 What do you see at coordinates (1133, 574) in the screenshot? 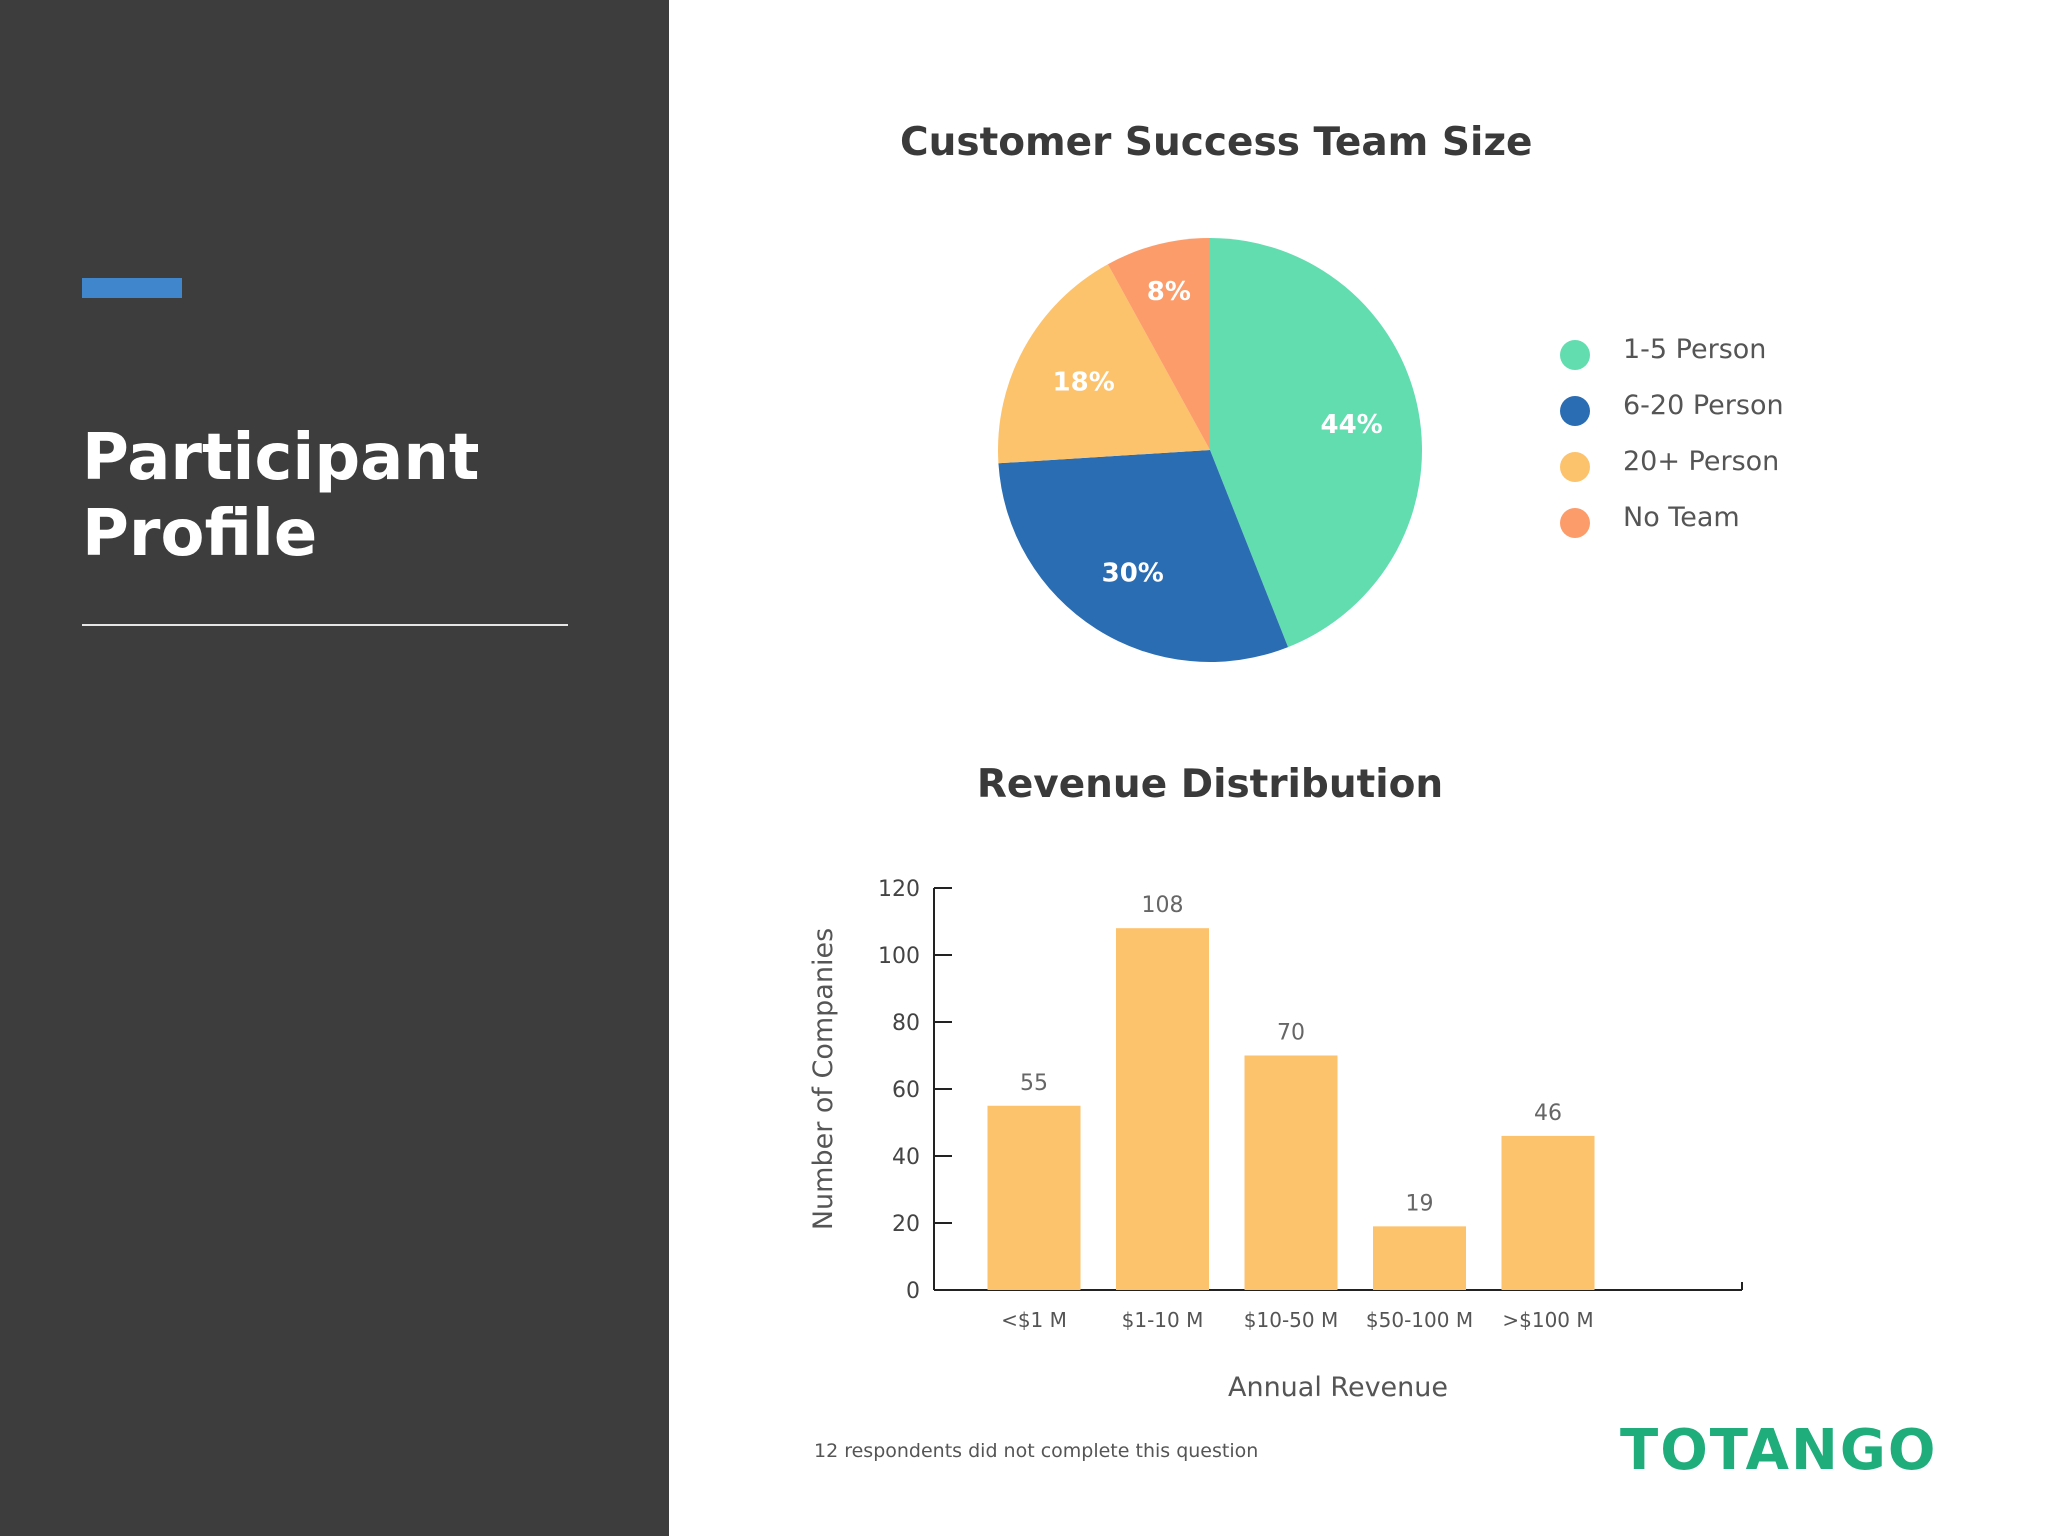
I see `pie-data-label: 30%` at bounding box center [1133, 574].